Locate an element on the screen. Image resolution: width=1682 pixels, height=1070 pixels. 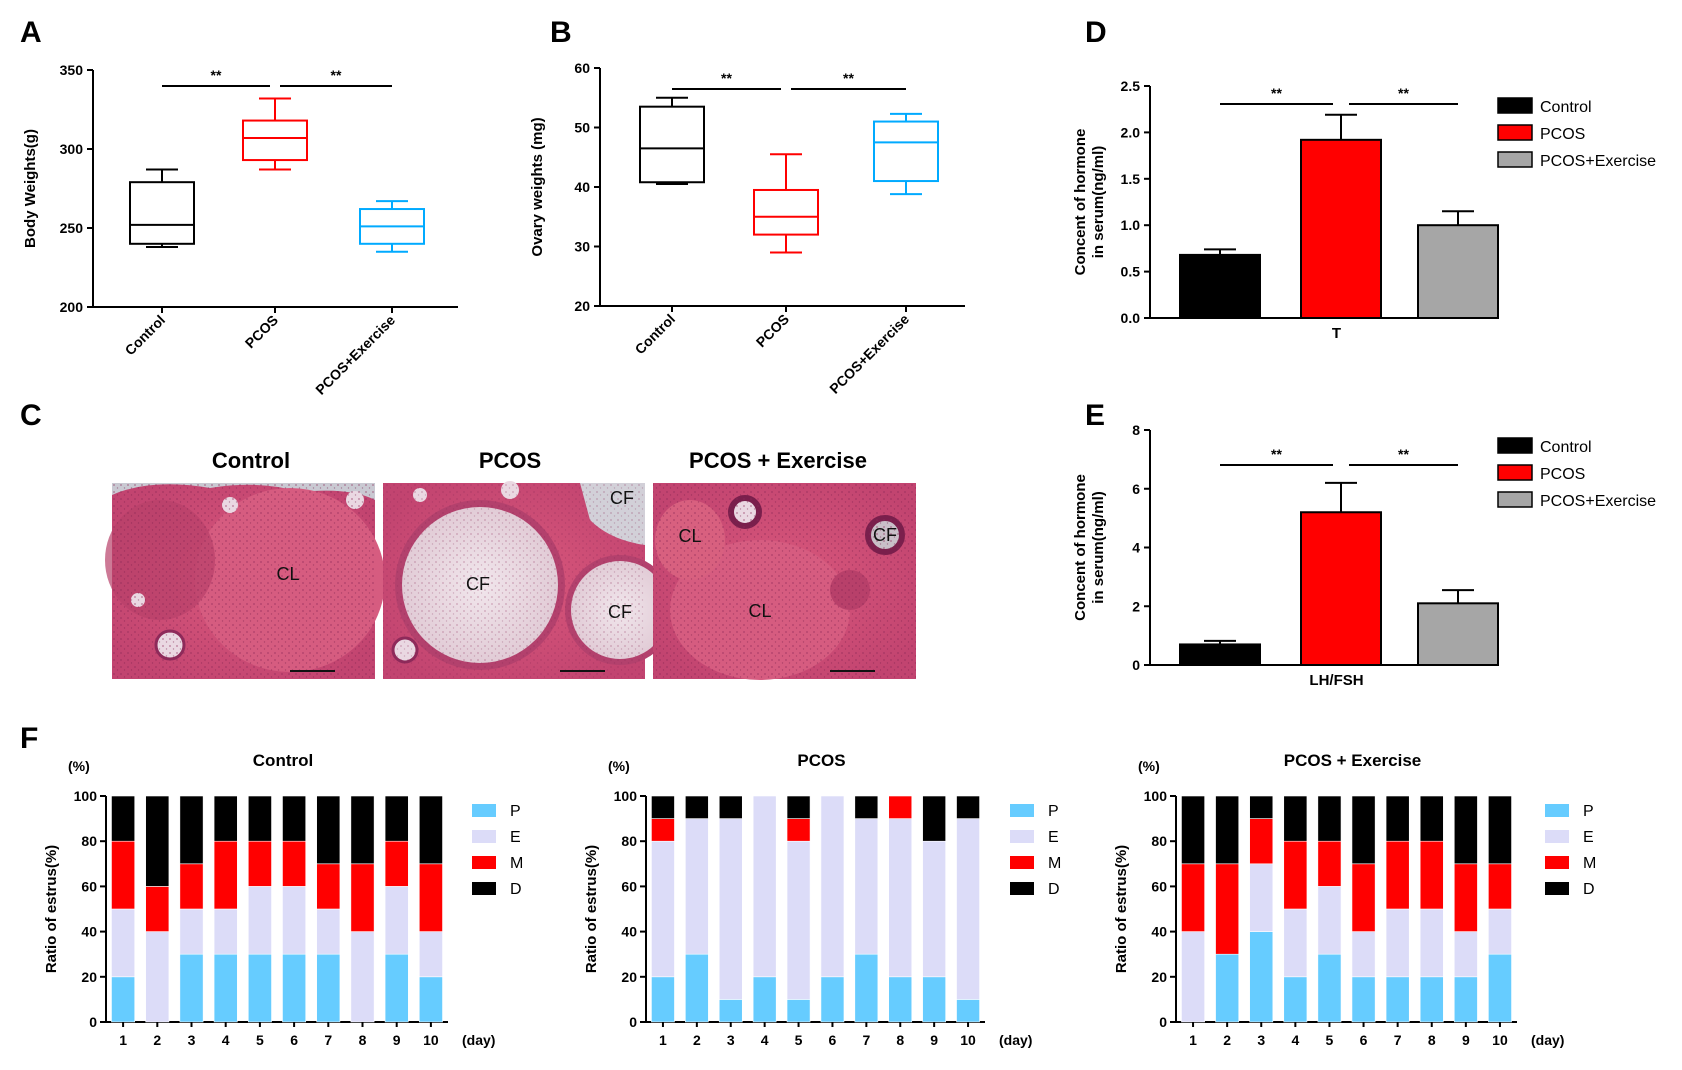
legend-label: D is located at coordinates (1589, 889).